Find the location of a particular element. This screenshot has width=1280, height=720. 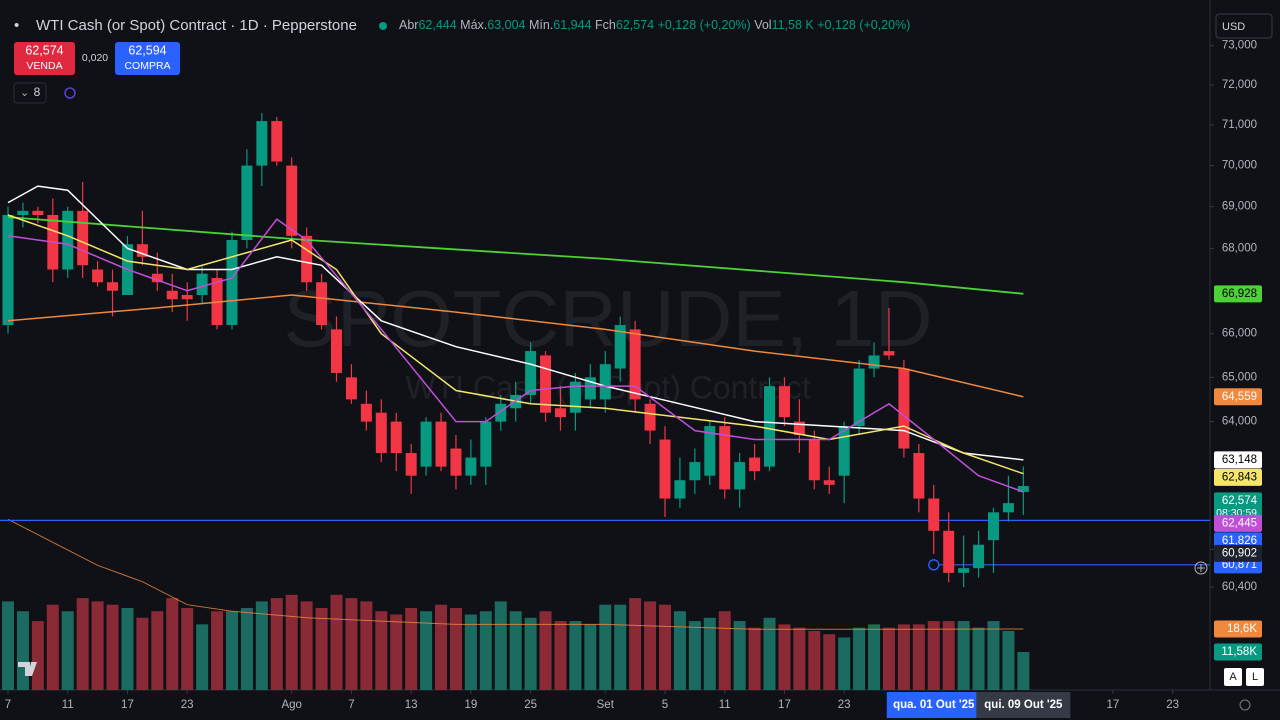

sell-bg is located at coordinates (44, 58).